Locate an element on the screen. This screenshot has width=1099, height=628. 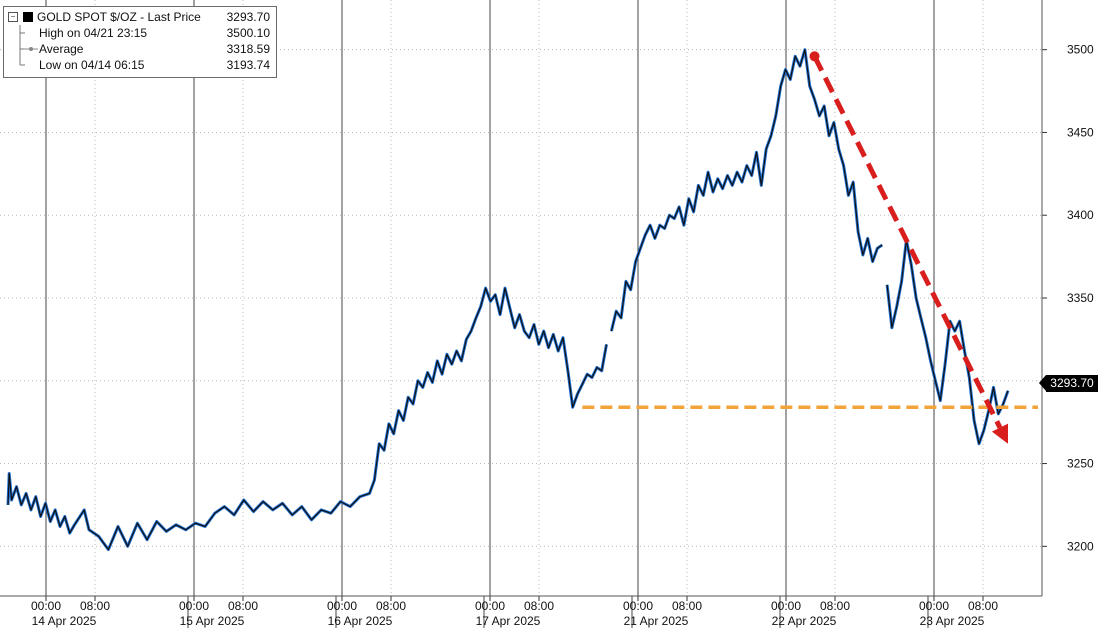
legend-series-name: GOLD SPOT $/OZ - Last Price is located at coordinates (119, 17).